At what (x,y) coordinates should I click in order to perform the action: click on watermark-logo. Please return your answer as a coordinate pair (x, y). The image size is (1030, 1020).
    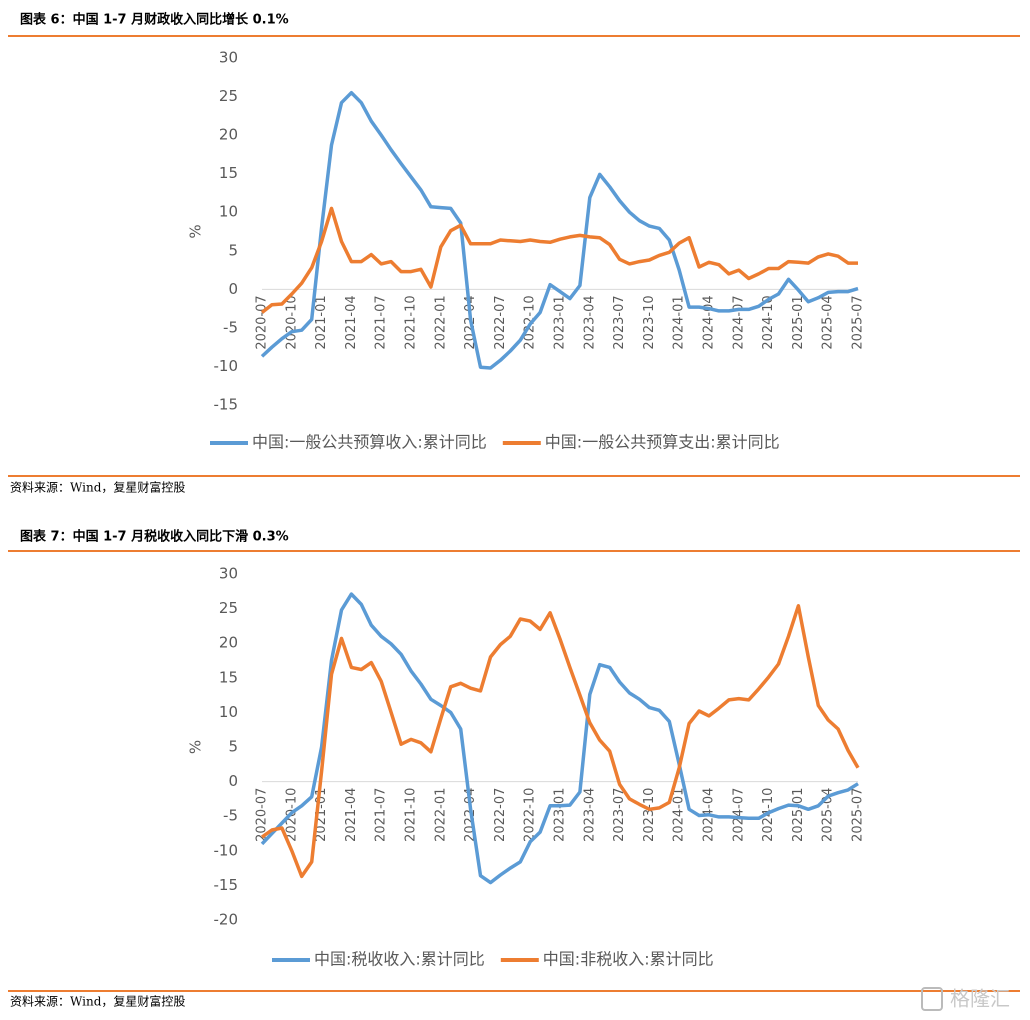
    Looking at the image, I should click on (932, 999).